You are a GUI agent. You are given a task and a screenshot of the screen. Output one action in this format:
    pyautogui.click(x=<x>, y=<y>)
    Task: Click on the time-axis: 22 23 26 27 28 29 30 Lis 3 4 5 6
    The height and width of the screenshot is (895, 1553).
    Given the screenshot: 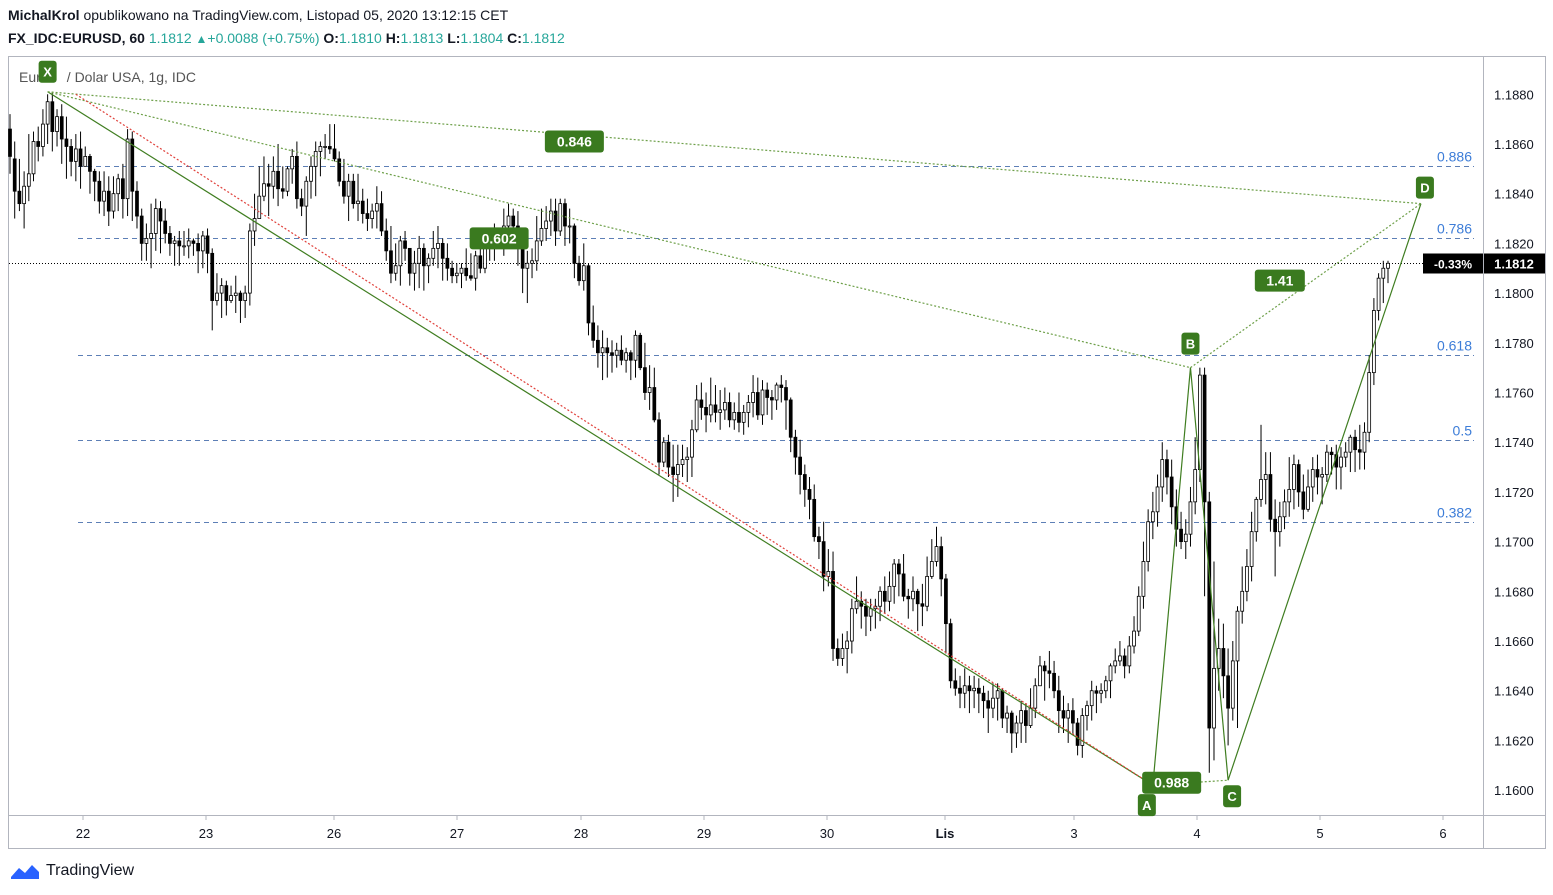 What is the action you would take?
    pyautogui.click(x=761, y=828)
    